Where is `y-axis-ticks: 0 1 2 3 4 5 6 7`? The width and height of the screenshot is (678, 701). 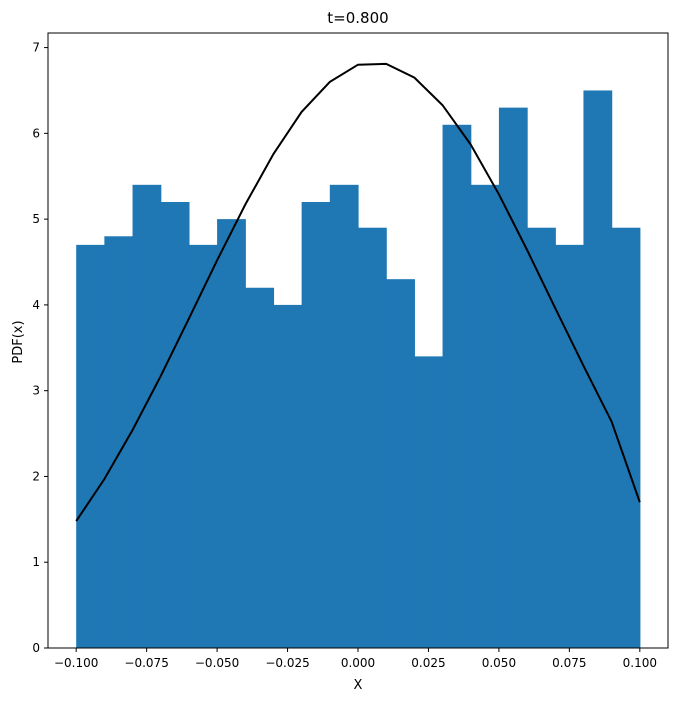
y-axis-ticks: 0 1 2 3 4 5 6 7 is located at coordinates (40, 348).